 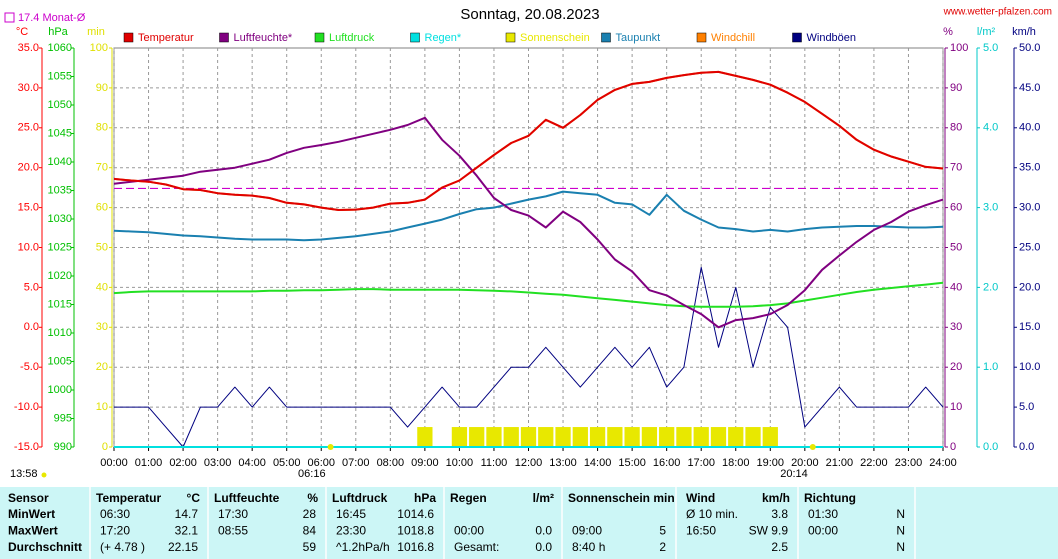 I want to click on x-tick-label: 09:00, so click(x=425, y=463).